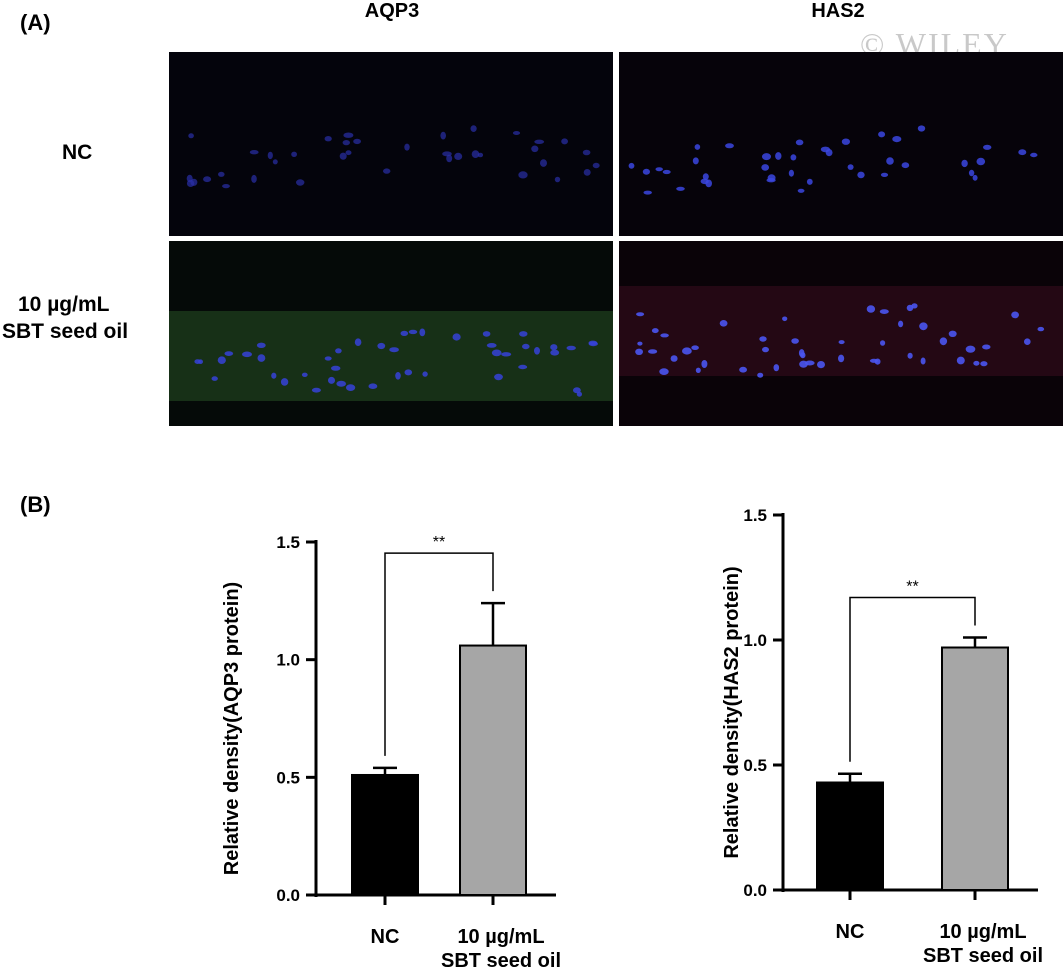 The width and height of the screenshot is (1064, 974). What do you see at coordinates (35, 504) in the screenshot?
I see `panel-b-label: (B)` at bounding box center [35, 504].